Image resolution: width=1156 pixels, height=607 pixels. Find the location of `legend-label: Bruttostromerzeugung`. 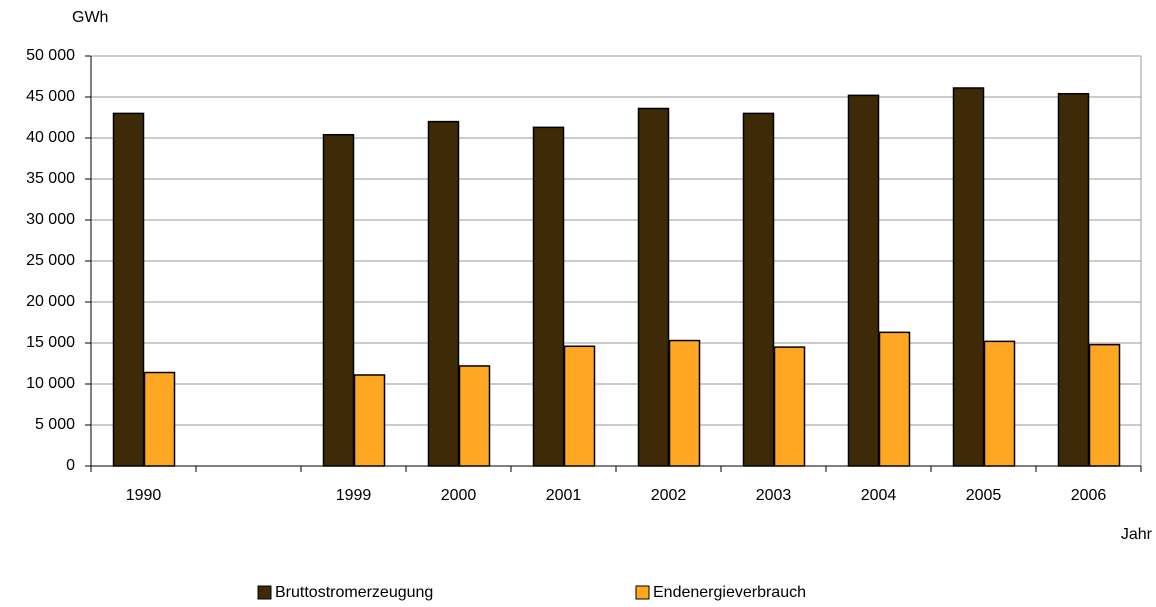

legend-label: Bruttostromerzeugung is located at coordinates (354, 592).